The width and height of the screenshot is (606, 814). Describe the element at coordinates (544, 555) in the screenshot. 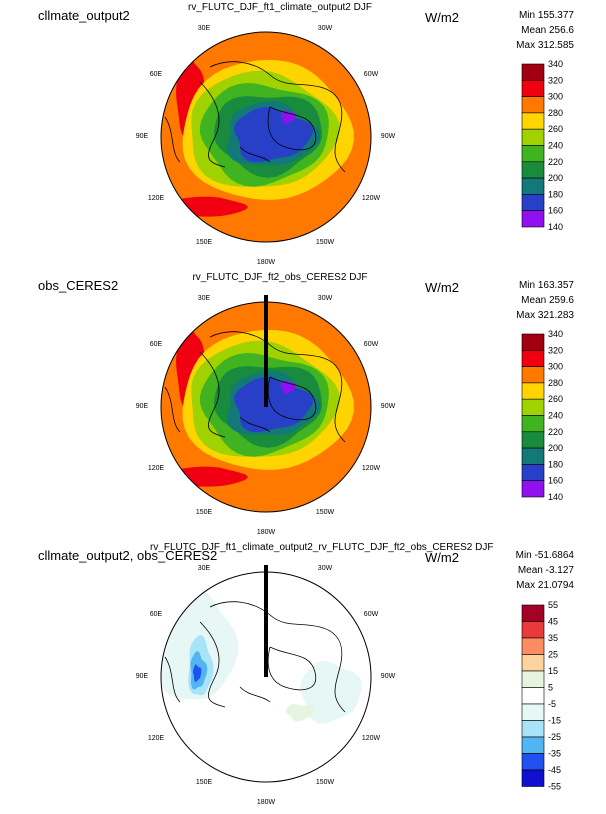

I see `stat-min: Min -51.6864` at that location.